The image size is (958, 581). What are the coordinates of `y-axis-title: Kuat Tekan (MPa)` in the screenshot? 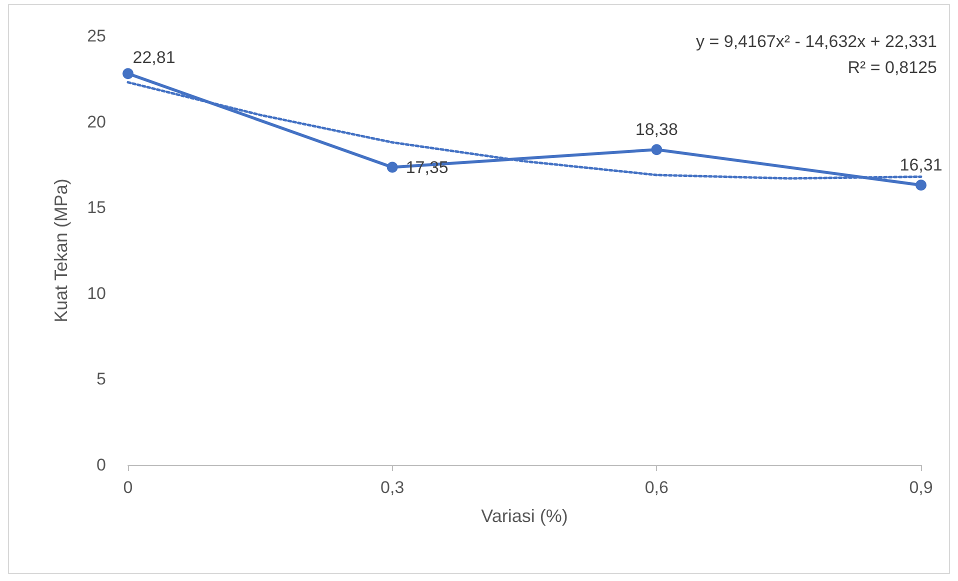 It's located at (61, 250).